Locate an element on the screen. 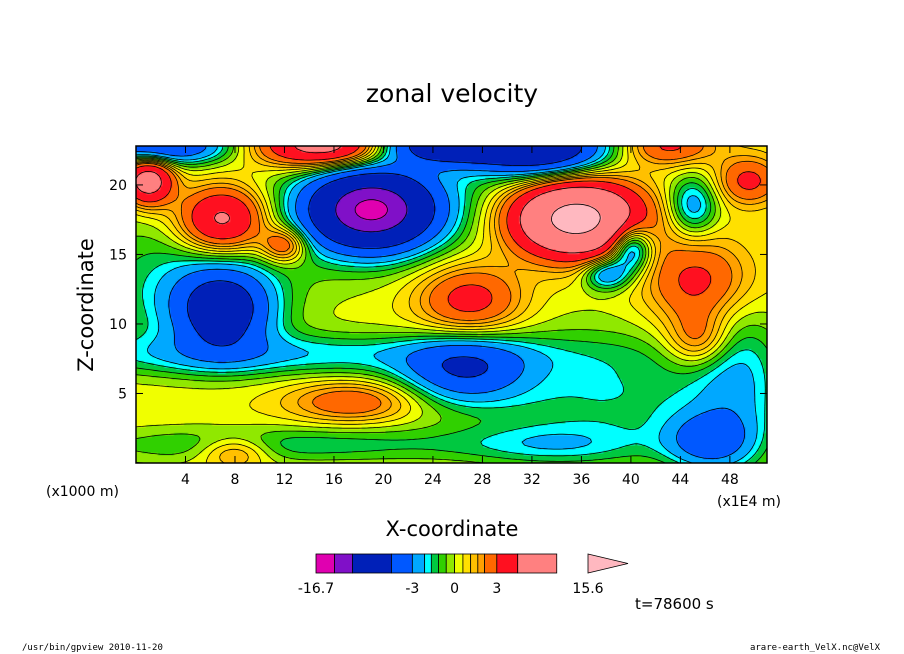 This screenshot has width=904, height=654. legend-tick-label: 15.6 is located at coordinates (587, 589).